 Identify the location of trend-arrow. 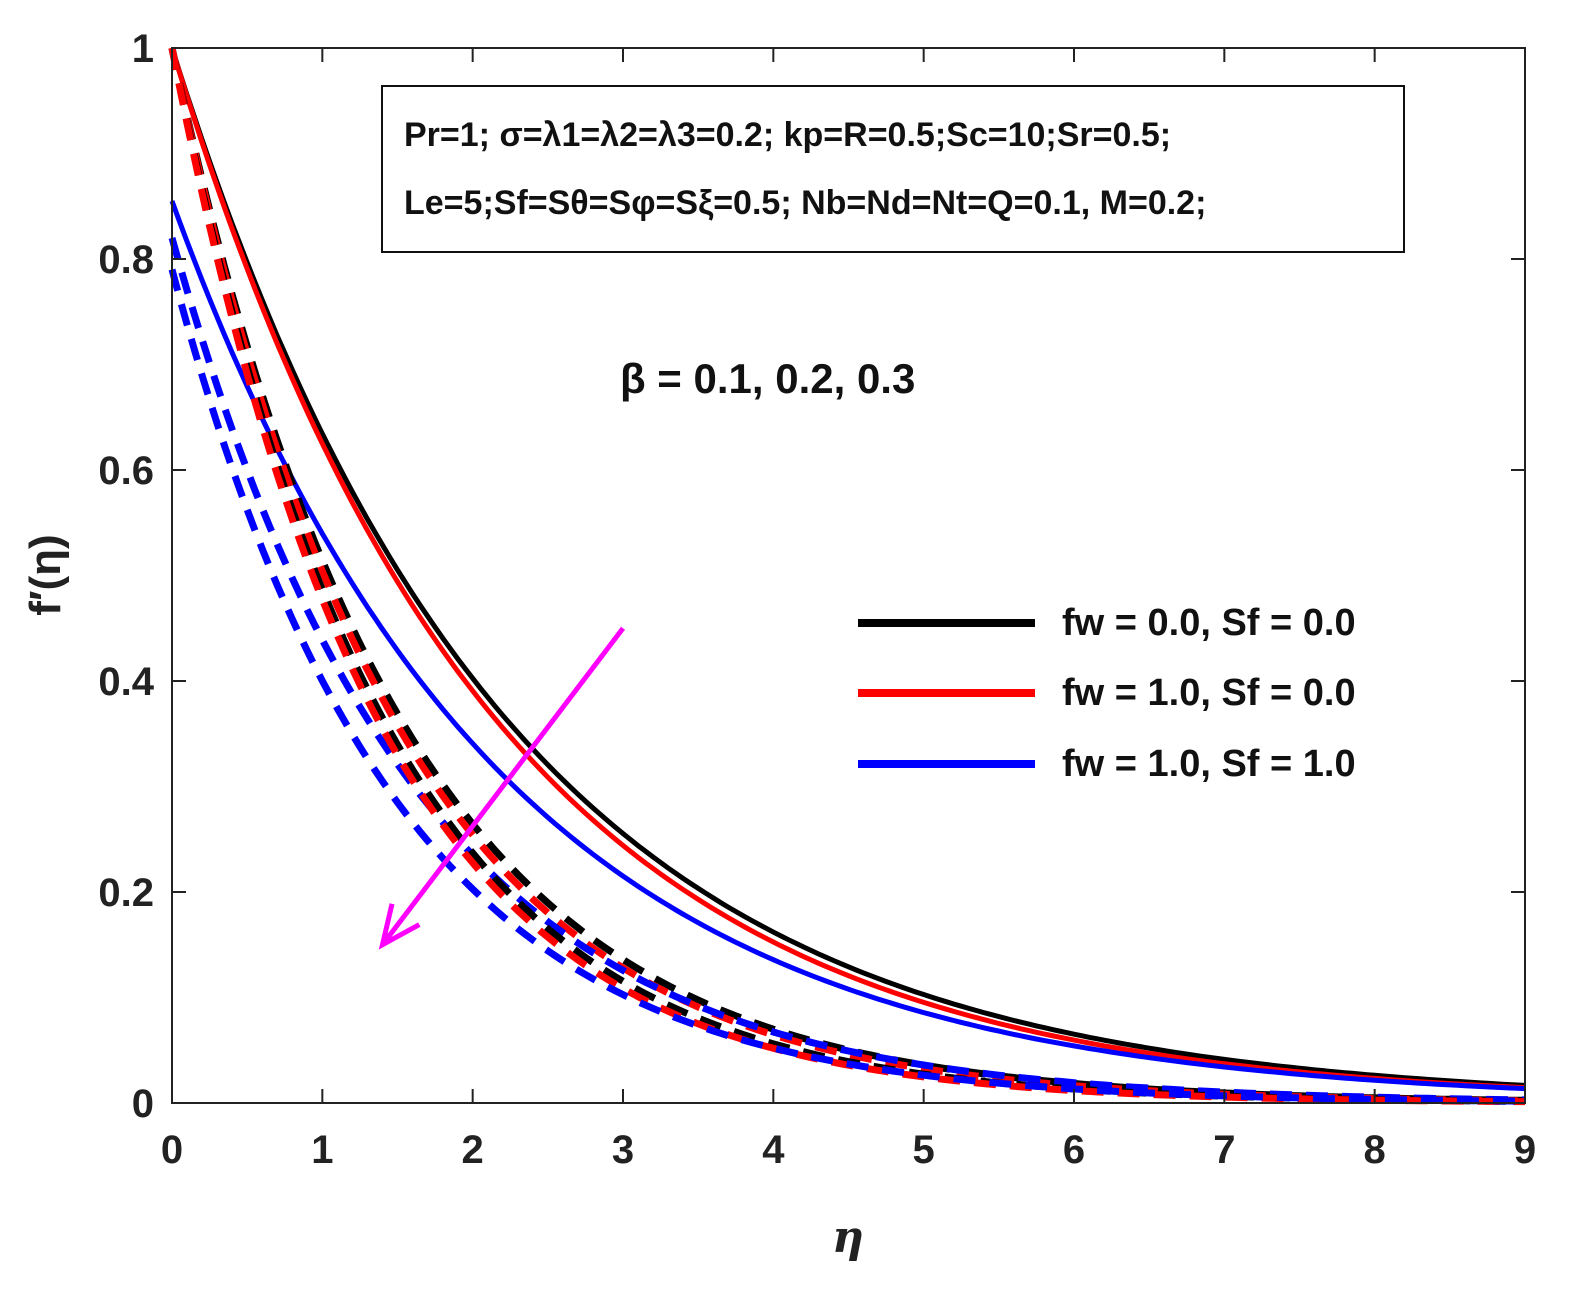
(501, 788).